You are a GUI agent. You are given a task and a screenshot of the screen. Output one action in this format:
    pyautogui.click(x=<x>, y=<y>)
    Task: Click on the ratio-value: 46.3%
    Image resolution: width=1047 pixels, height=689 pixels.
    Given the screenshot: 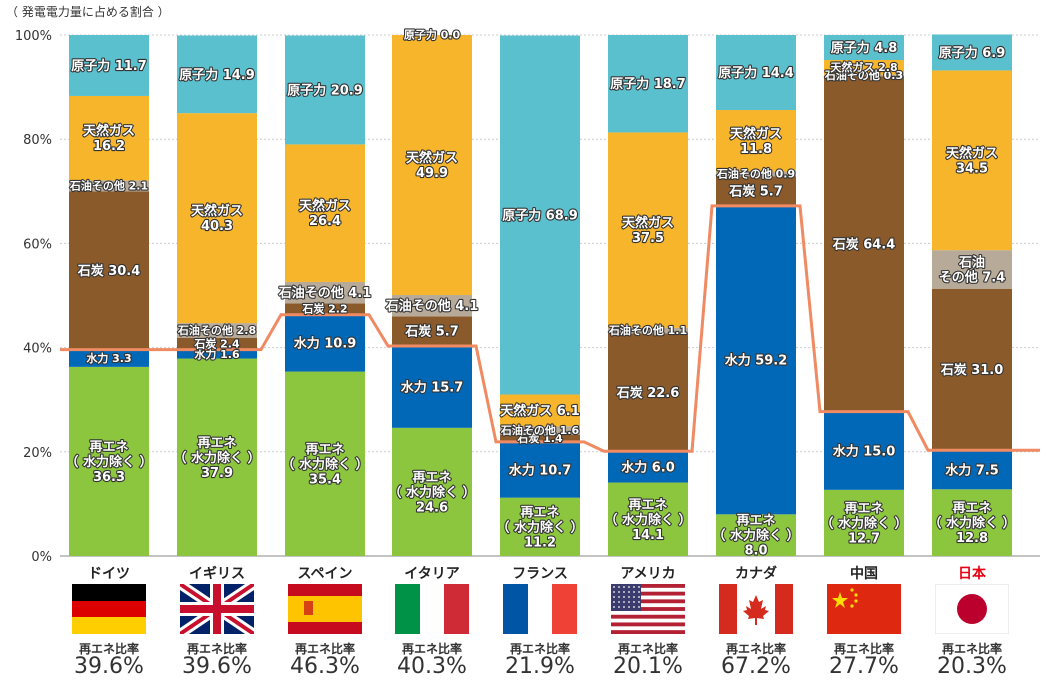 What is the action you would take?
    pyautogui.click(x=325, y=666)
    